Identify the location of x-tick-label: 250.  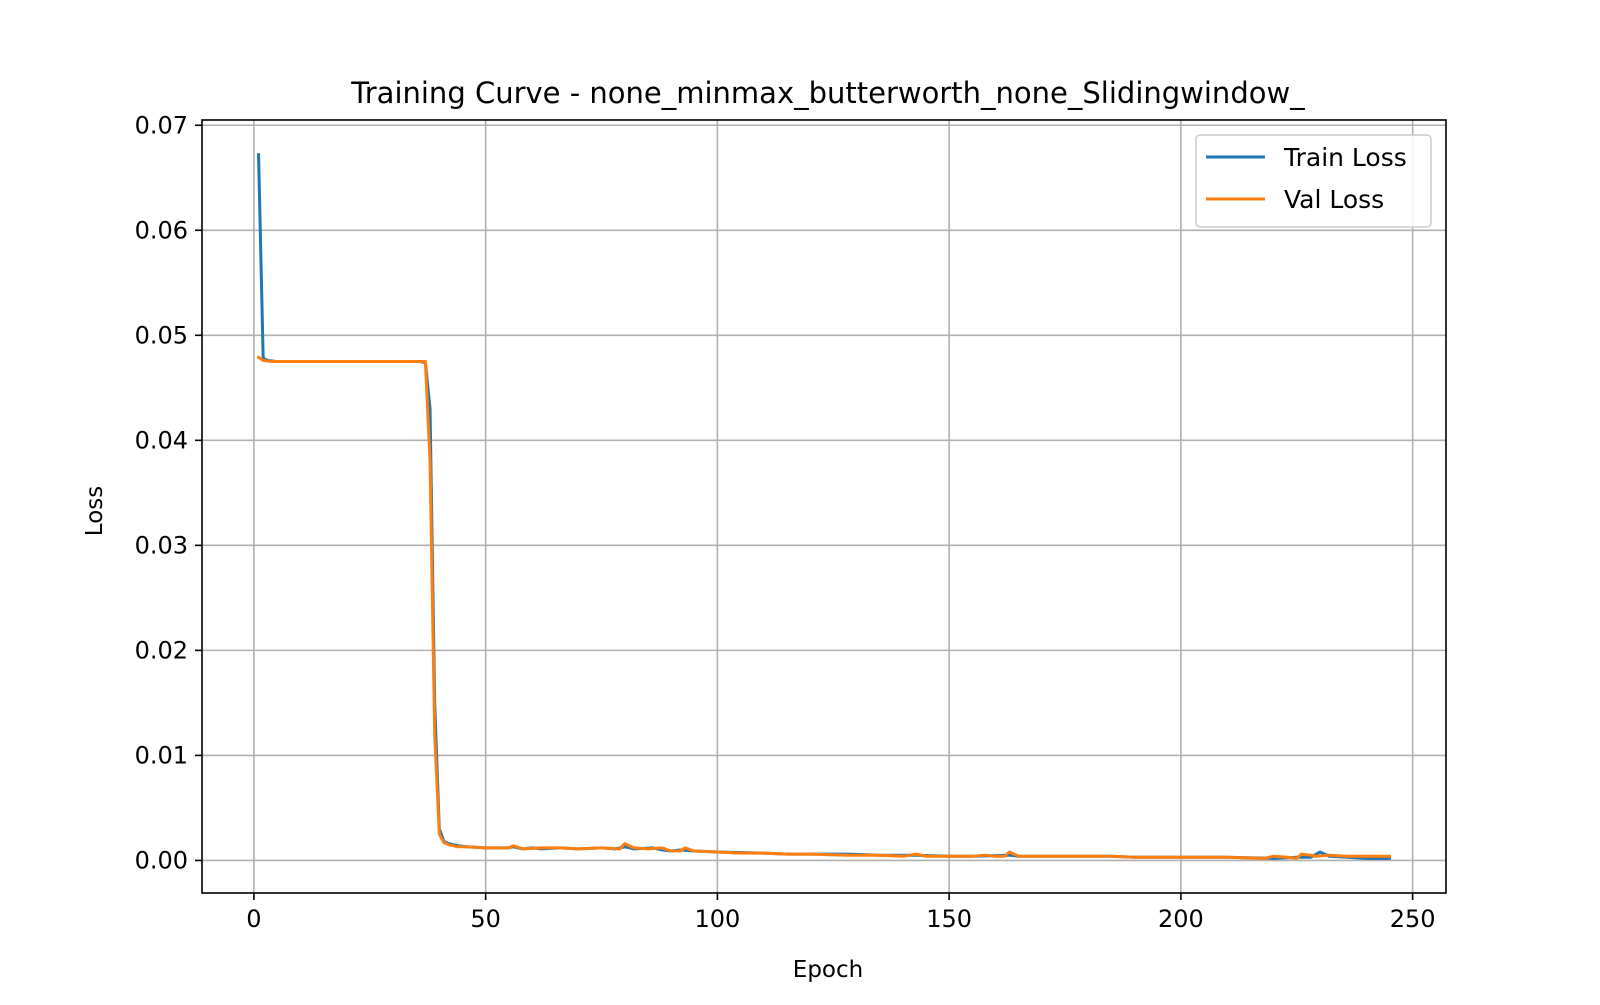
(1413, 919).